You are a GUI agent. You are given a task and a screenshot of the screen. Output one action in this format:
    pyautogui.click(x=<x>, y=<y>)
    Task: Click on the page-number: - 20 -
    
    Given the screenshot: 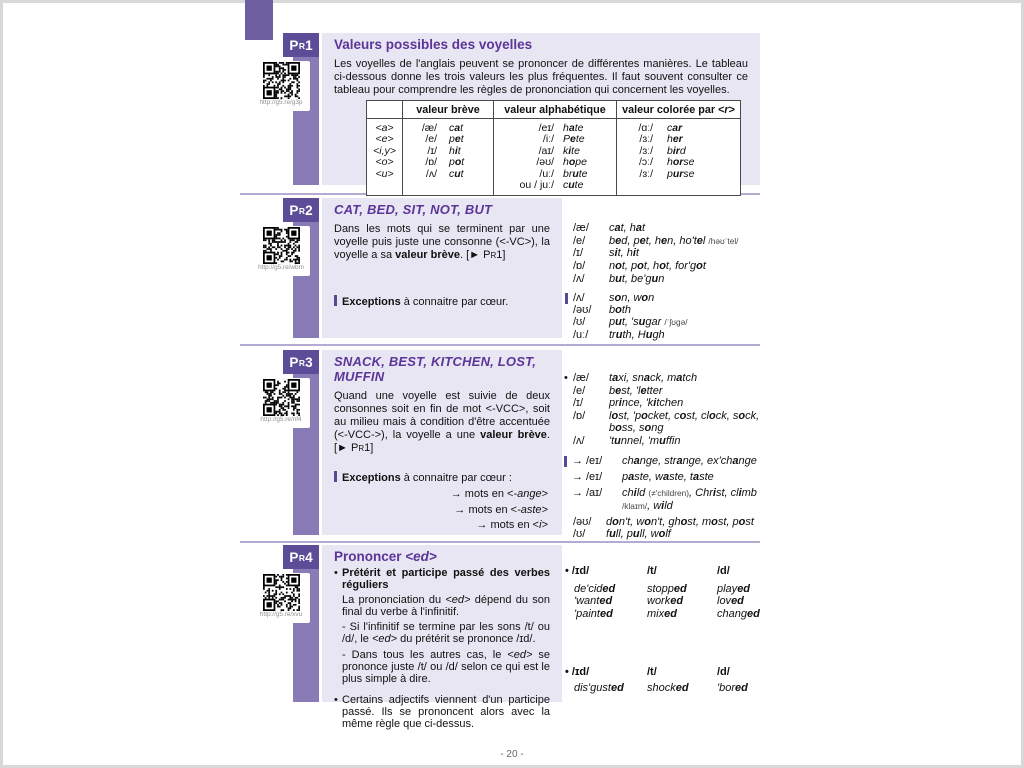 What is the action you would take?
    pyautogui.click(x=512, y=754)
    